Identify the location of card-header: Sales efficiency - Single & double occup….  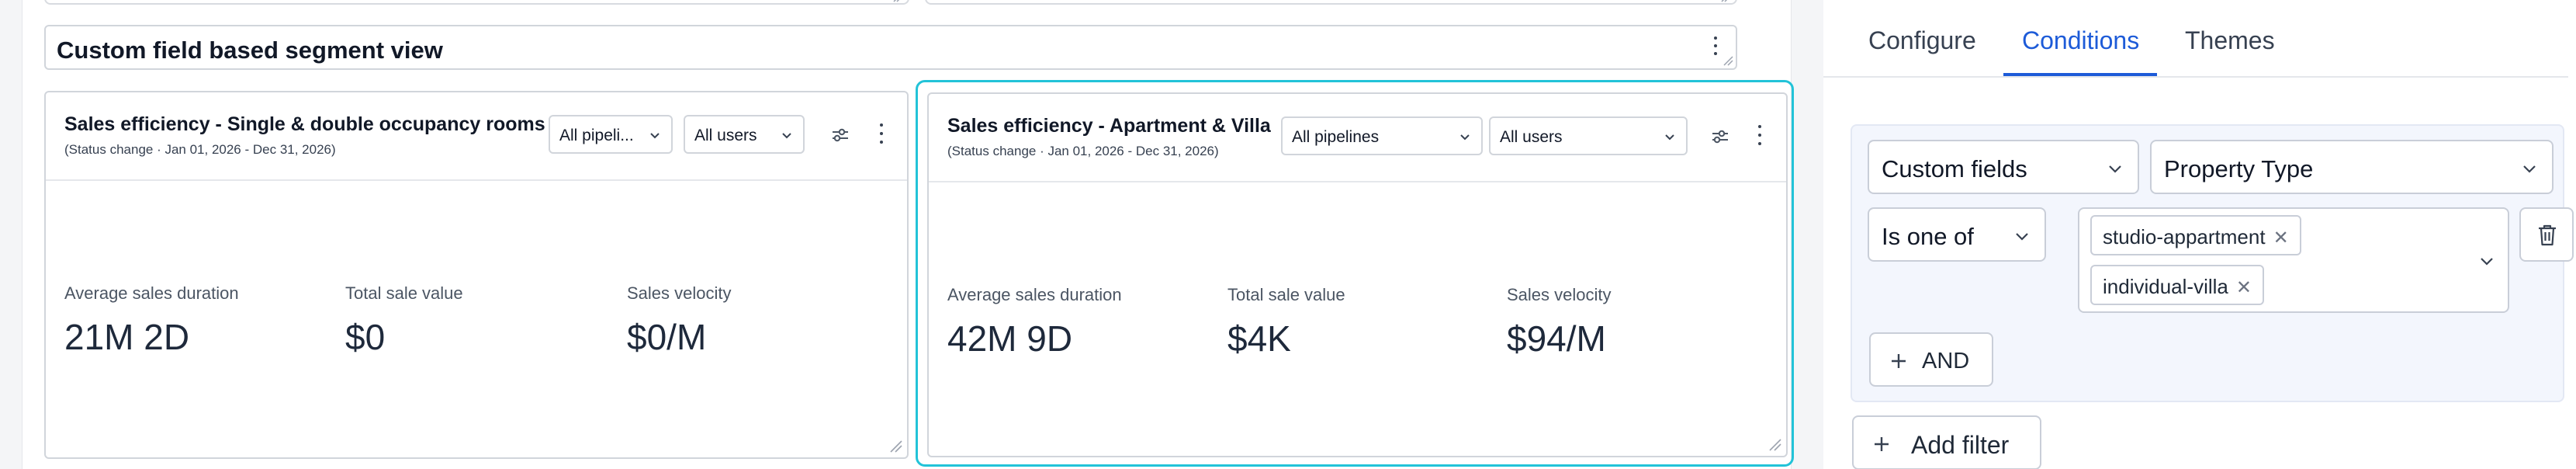
(476, 136).